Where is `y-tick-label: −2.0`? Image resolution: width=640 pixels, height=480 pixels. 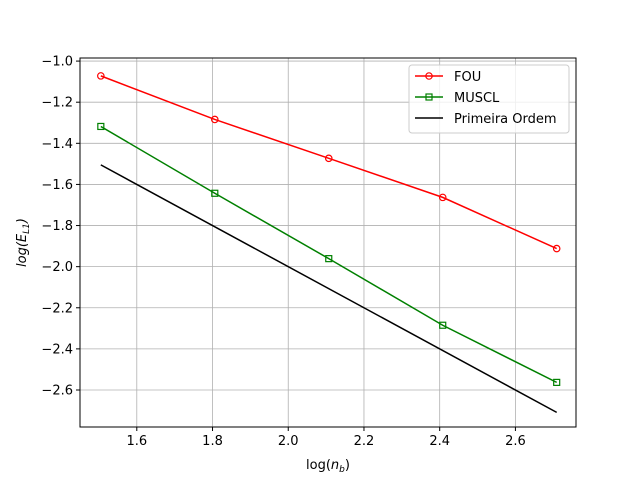 y-tick-label: −2.0 is located at coordinates (57, 267).